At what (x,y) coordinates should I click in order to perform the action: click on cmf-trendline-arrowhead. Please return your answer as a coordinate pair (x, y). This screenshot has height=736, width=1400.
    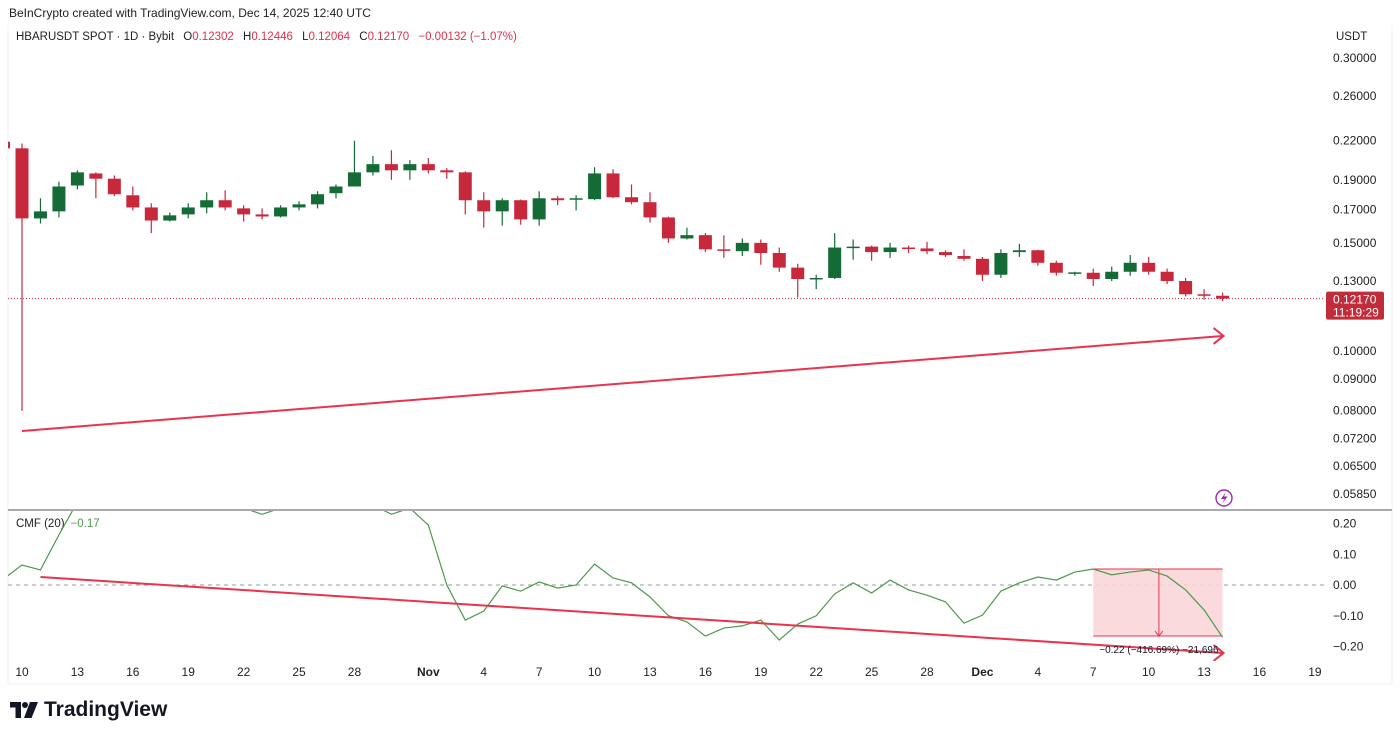
    Looking at the image, I should click on (1219, 652).